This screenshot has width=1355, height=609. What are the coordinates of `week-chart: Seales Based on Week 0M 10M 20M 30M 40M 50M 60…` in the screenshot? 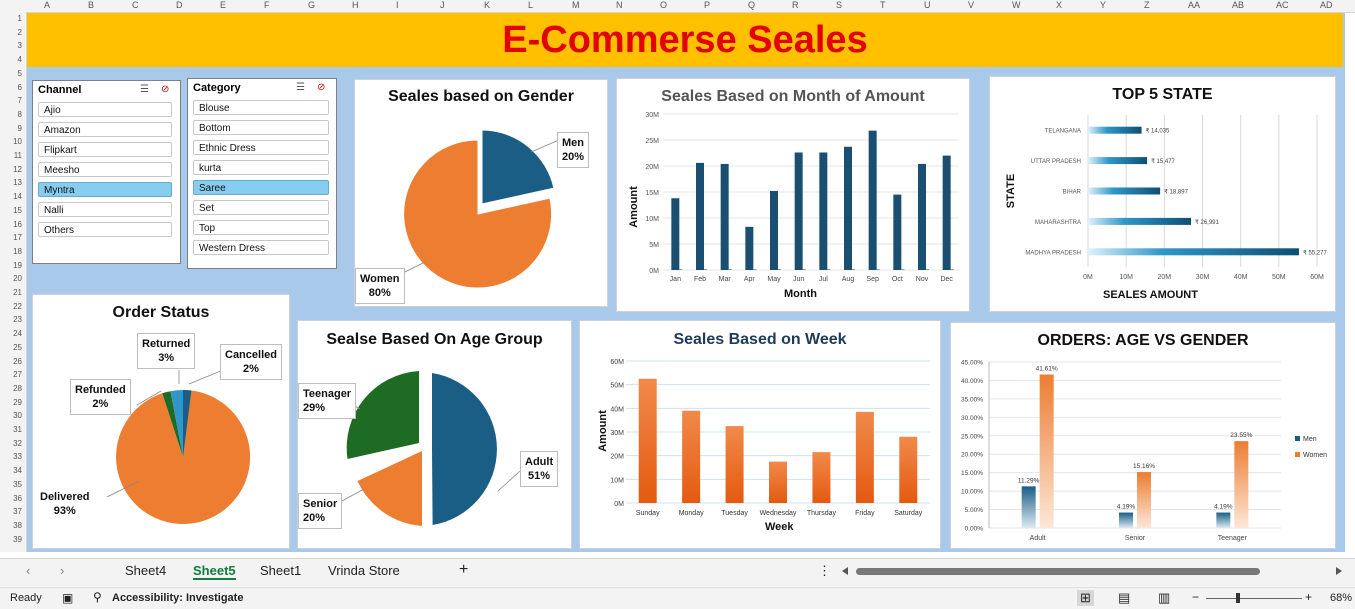 It's located at (760, 434).